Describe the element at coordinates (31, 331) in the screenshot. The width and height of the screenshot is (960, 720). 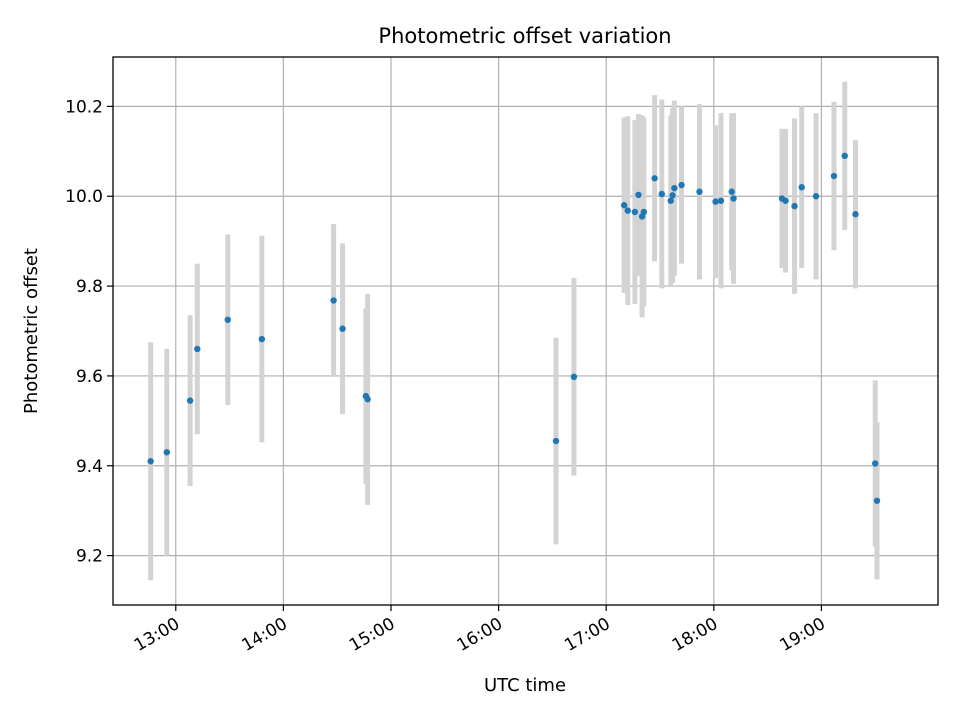
I see `y-axis-label: Photometric offset` at that location.